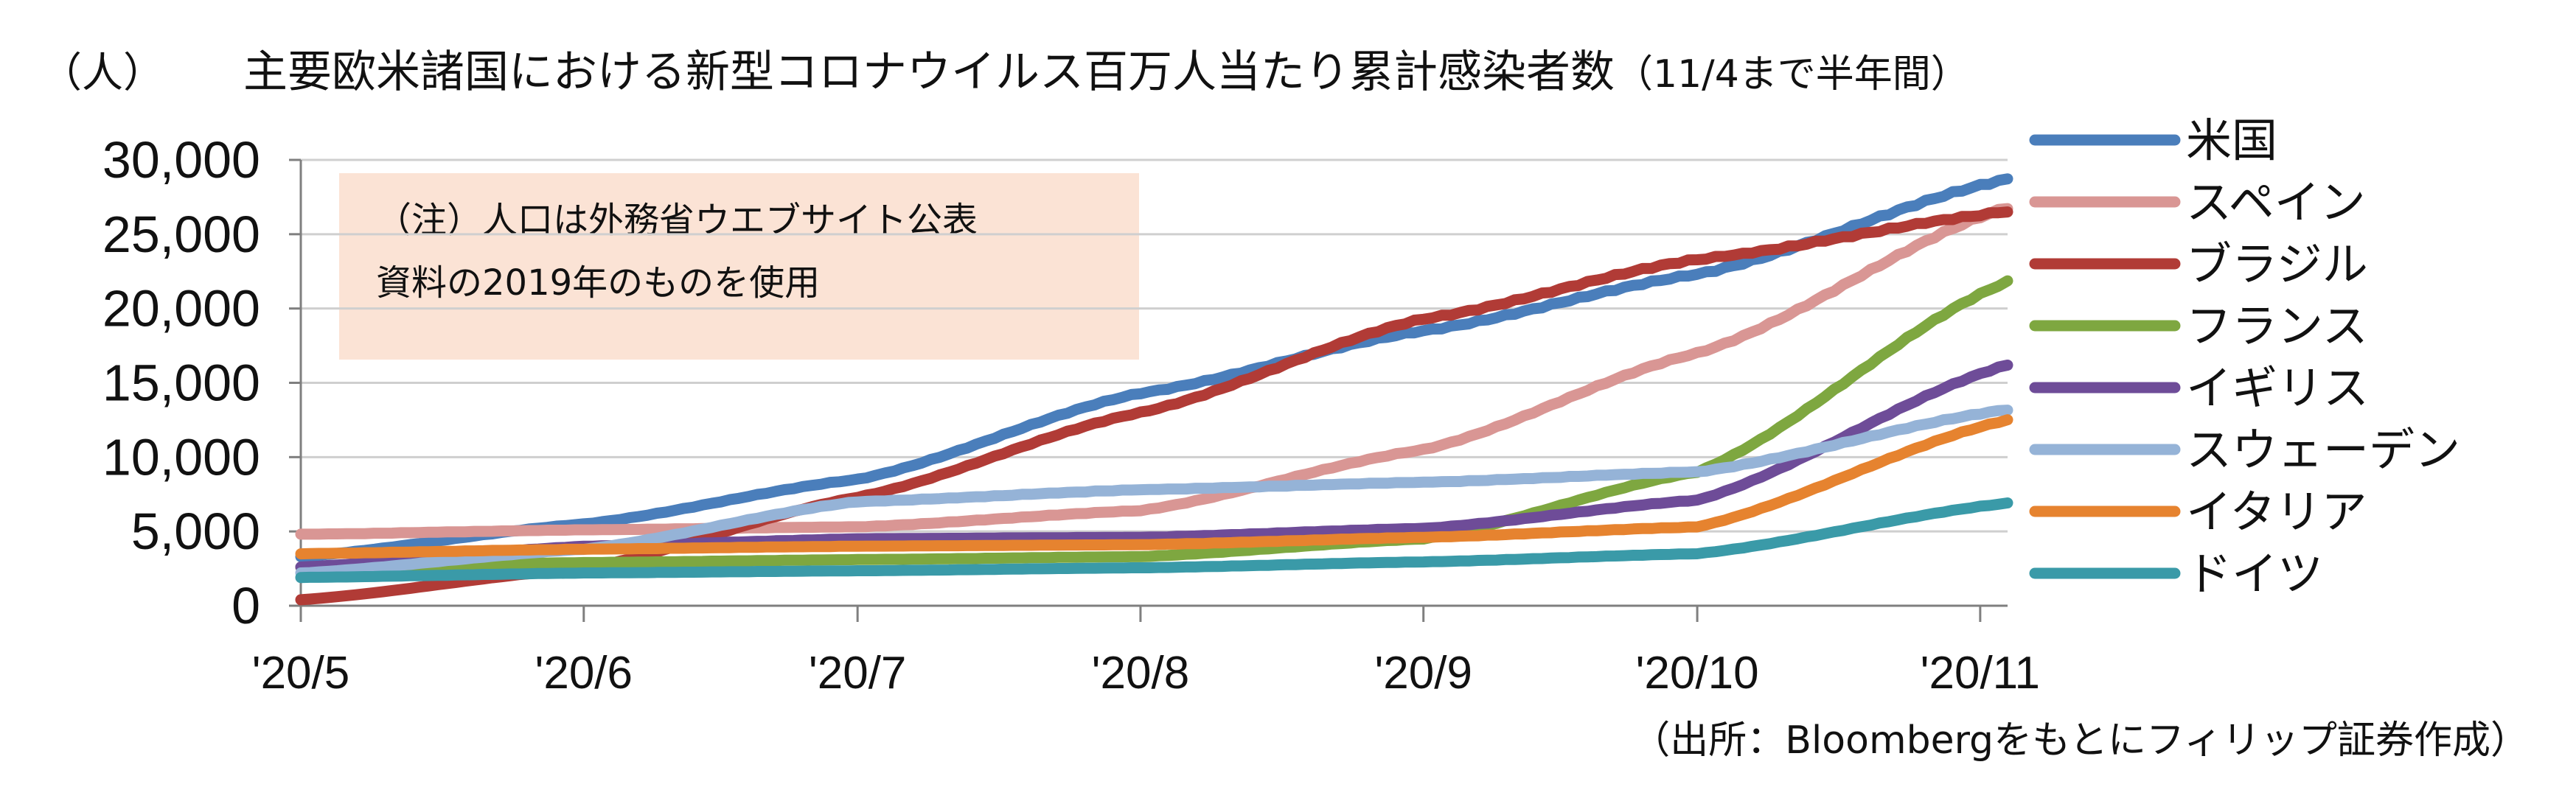 This screenshot has height=787, width=2576. I want to click on source-note: （出所：Bloombergをもとにフィリップ証券作成）, so click(2080, 740).